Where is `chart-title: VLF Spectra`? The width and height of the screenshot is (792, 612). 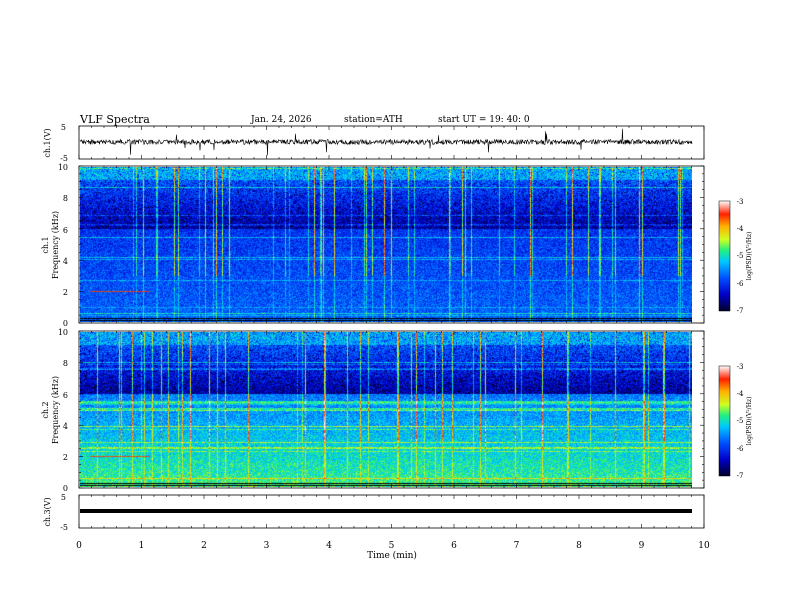
chart-title: VLF Spectra is located at coordinates (115, 119).